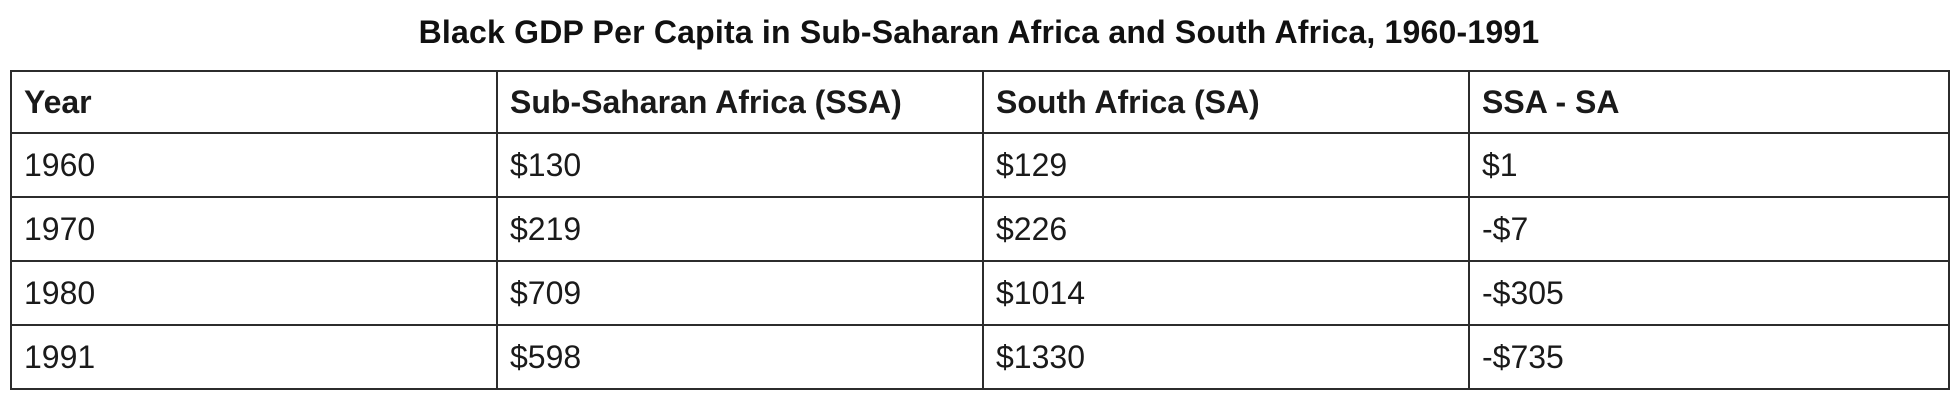 Image resolution: width=1958 pixels, height=418 pixels. Describe the element at coordinates (1226, 229) in the screenshot. I see `cell-sa: $226` at that location.